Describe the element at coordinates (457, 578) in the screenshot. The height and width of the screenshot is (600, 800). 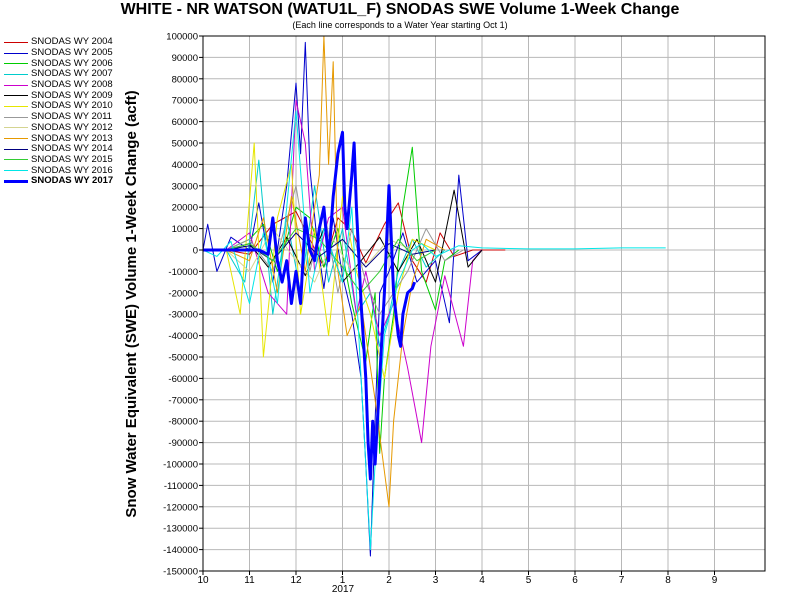
I see `x-axis-ticks: 10 11 12 1 2 3 4 5 6 7 8 9` at that location.